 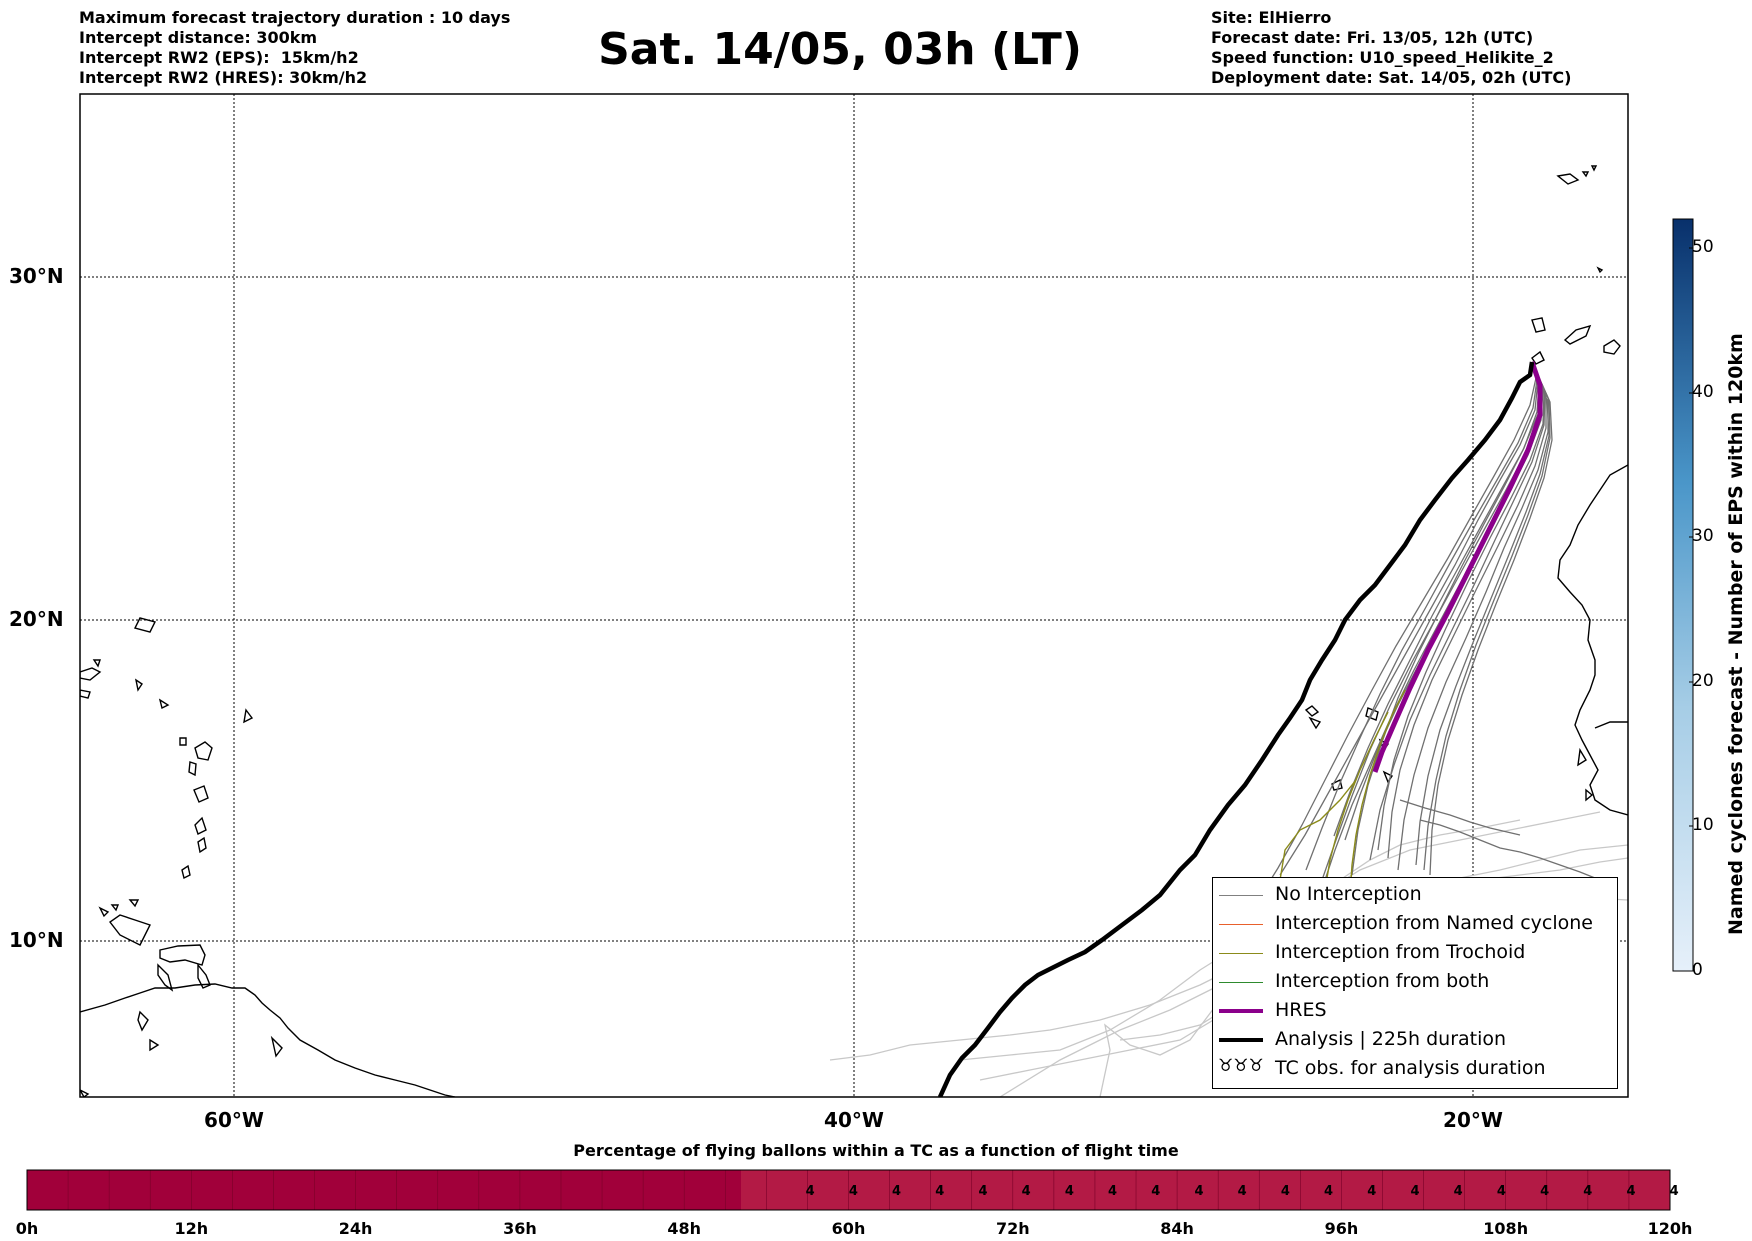 What do you see at coordinates (1271, 17) in the screenshot?
I see `header-right-line: Site: ElHierro` at bounding box center [1271, 17].